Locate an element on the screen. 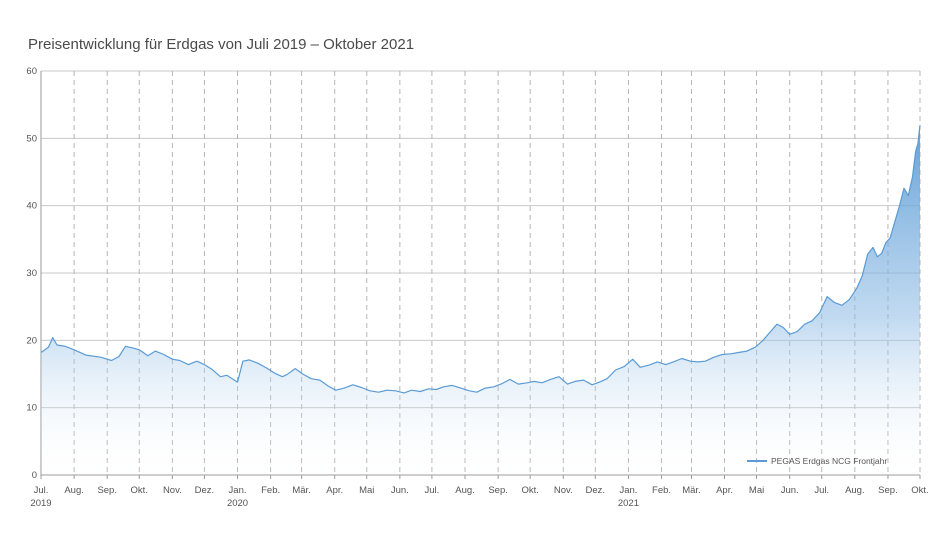 This screenshot has height=548, width=930. legend: PEGAS Erdgas NCG Frontjahr is located at coordinates (817, 461).